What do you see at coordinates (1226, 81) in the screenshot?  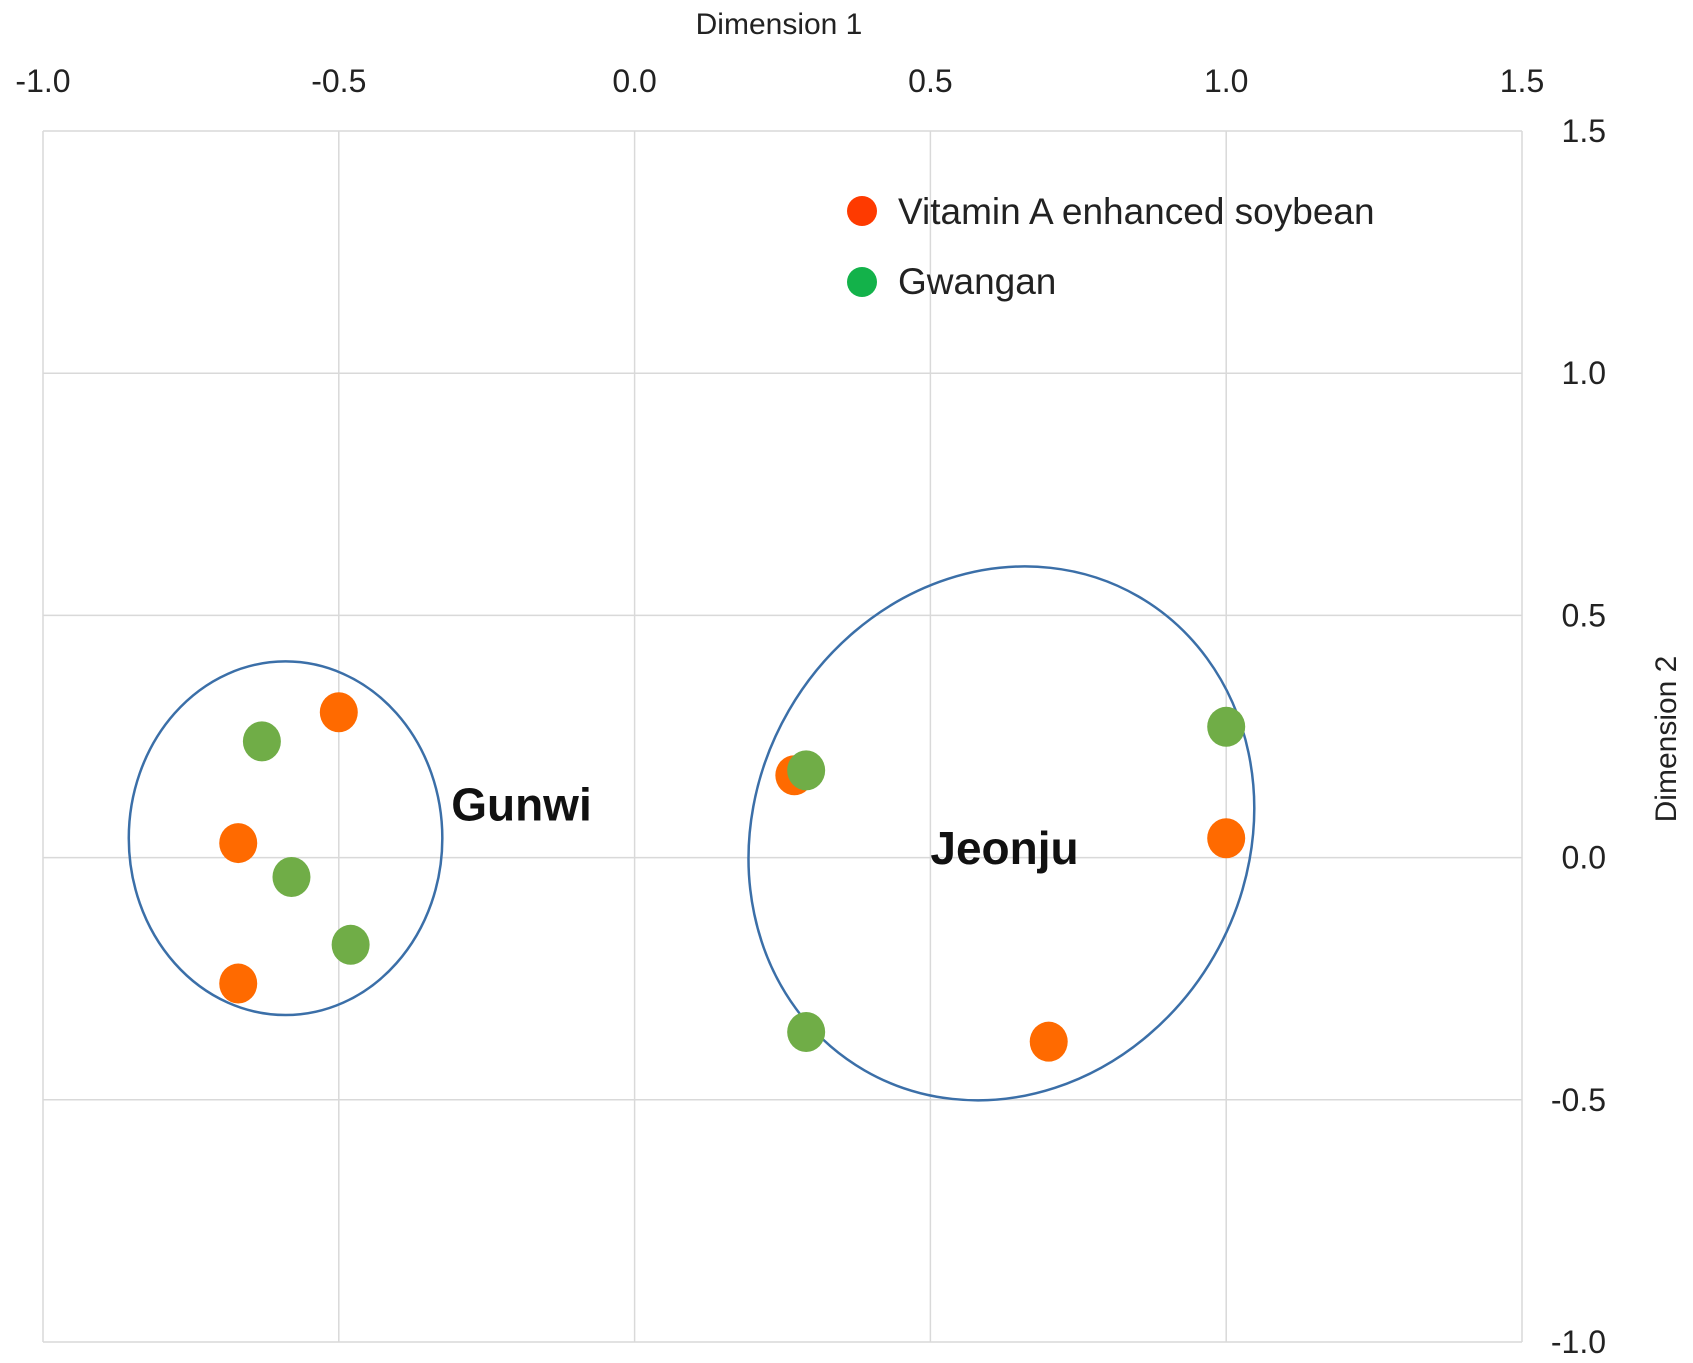 I see `x-tick-label: 1.0` at bounding box center [1226, 81].